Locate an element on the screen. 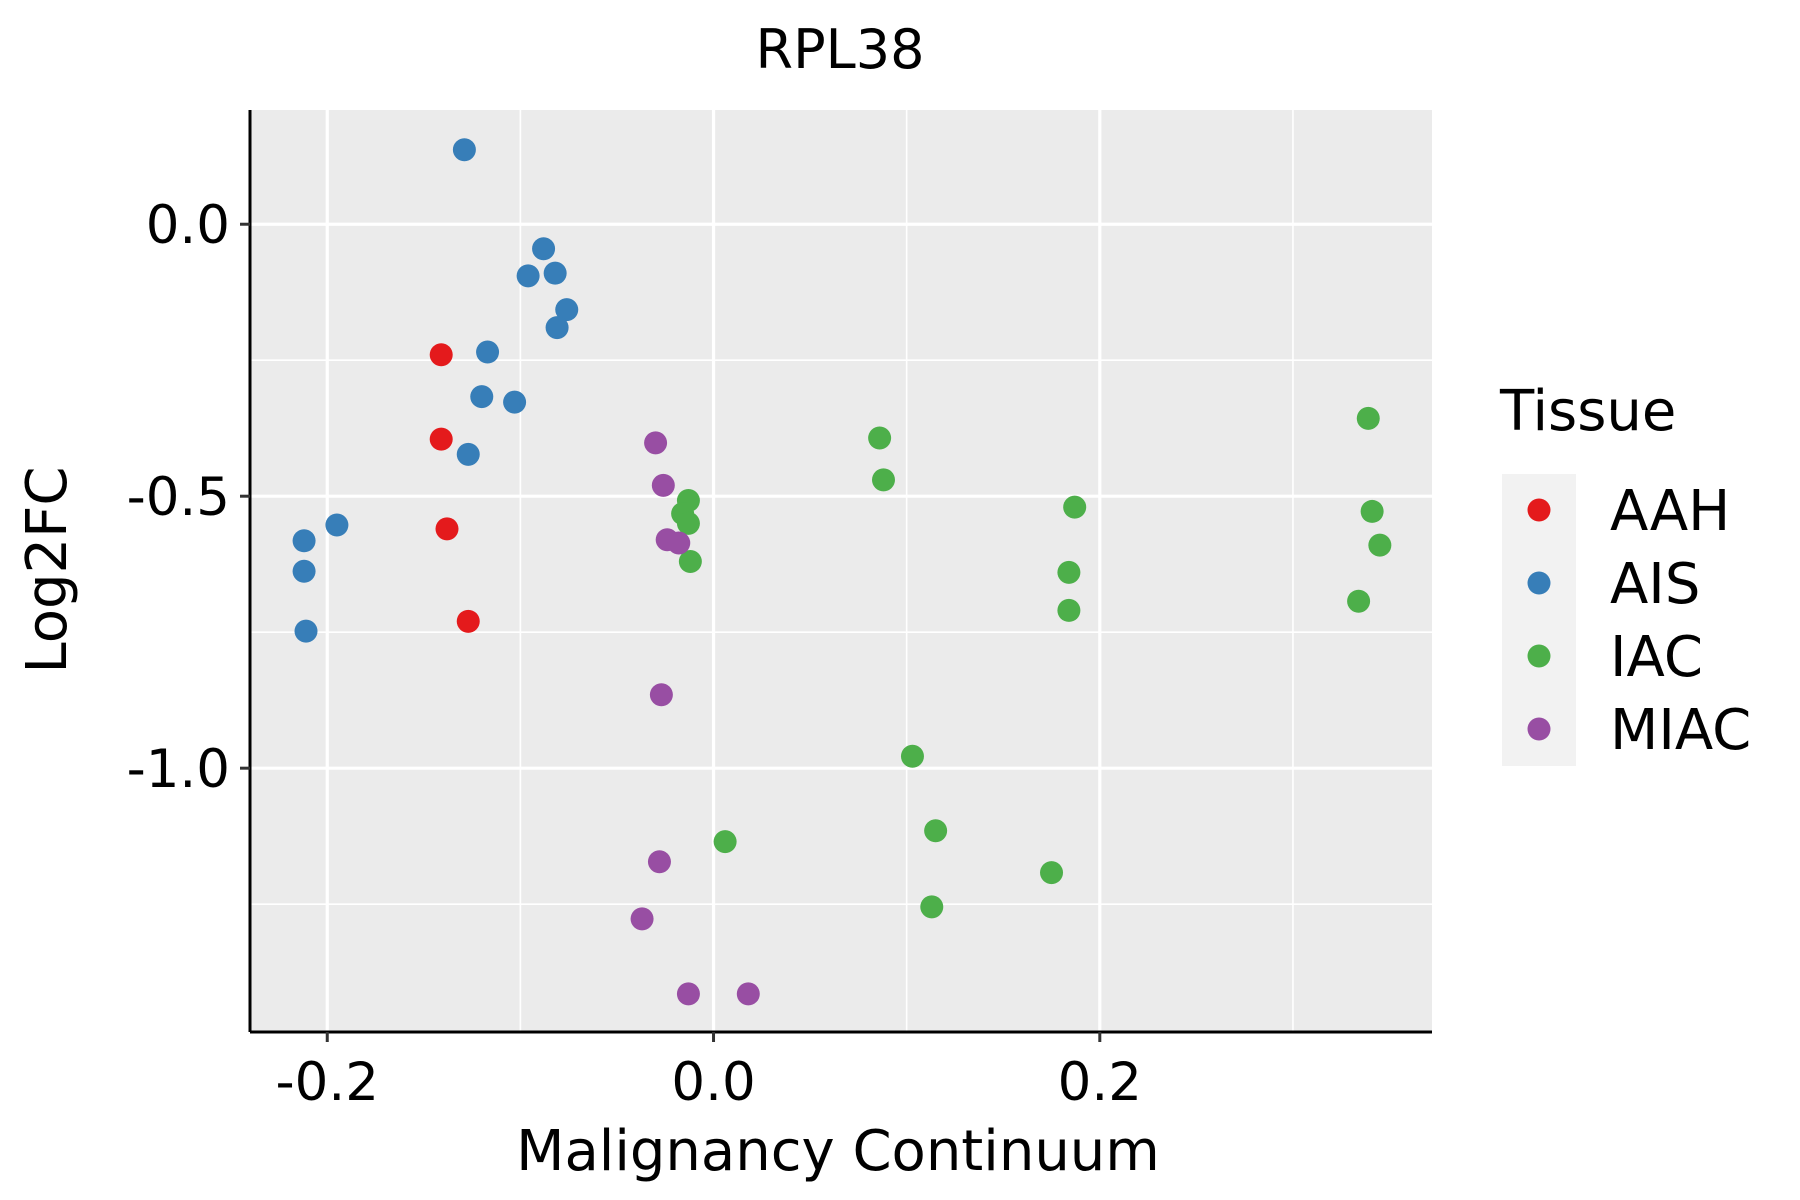  x-tick-label: -0.2 is located at coordinates (327, 1082).